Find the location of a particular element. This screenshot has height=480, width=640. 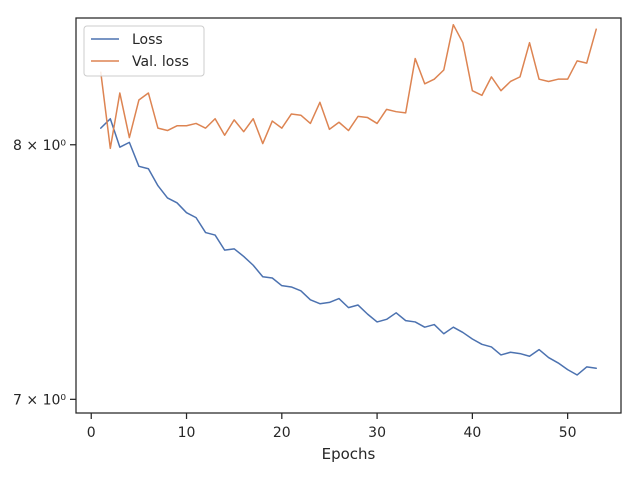

legend-label-2: Val. loss is located at coordinates (160, 62).